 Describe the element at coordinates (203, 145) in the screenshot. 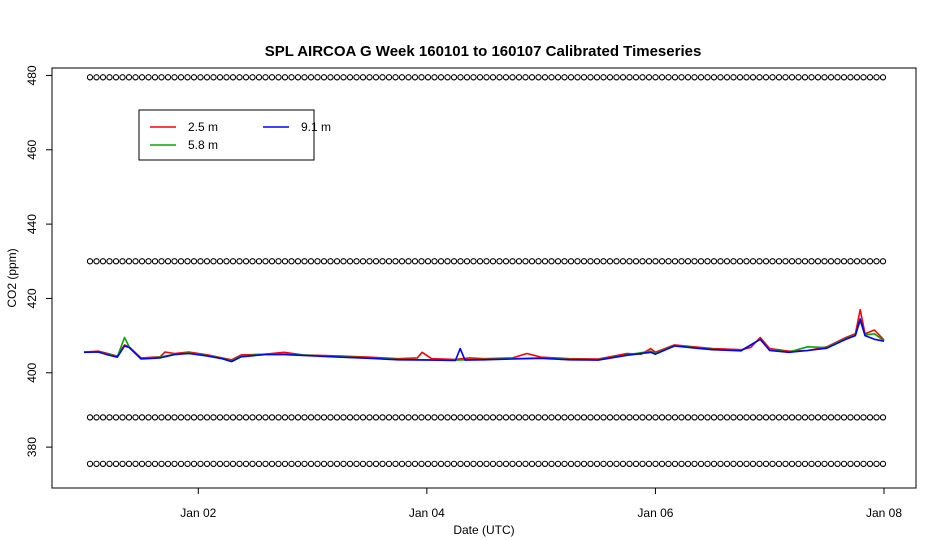

I see `legend-label: 5.8 m` at that location.